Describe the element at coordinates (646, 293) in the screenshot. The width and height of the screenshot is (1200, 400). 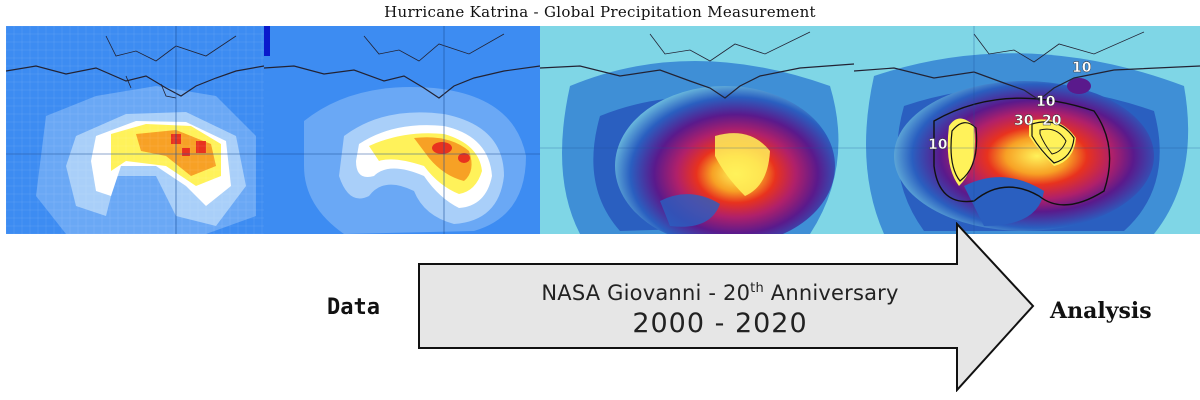
I see `arrow-title-prefix: NASA Giovanni - 20` at that location.